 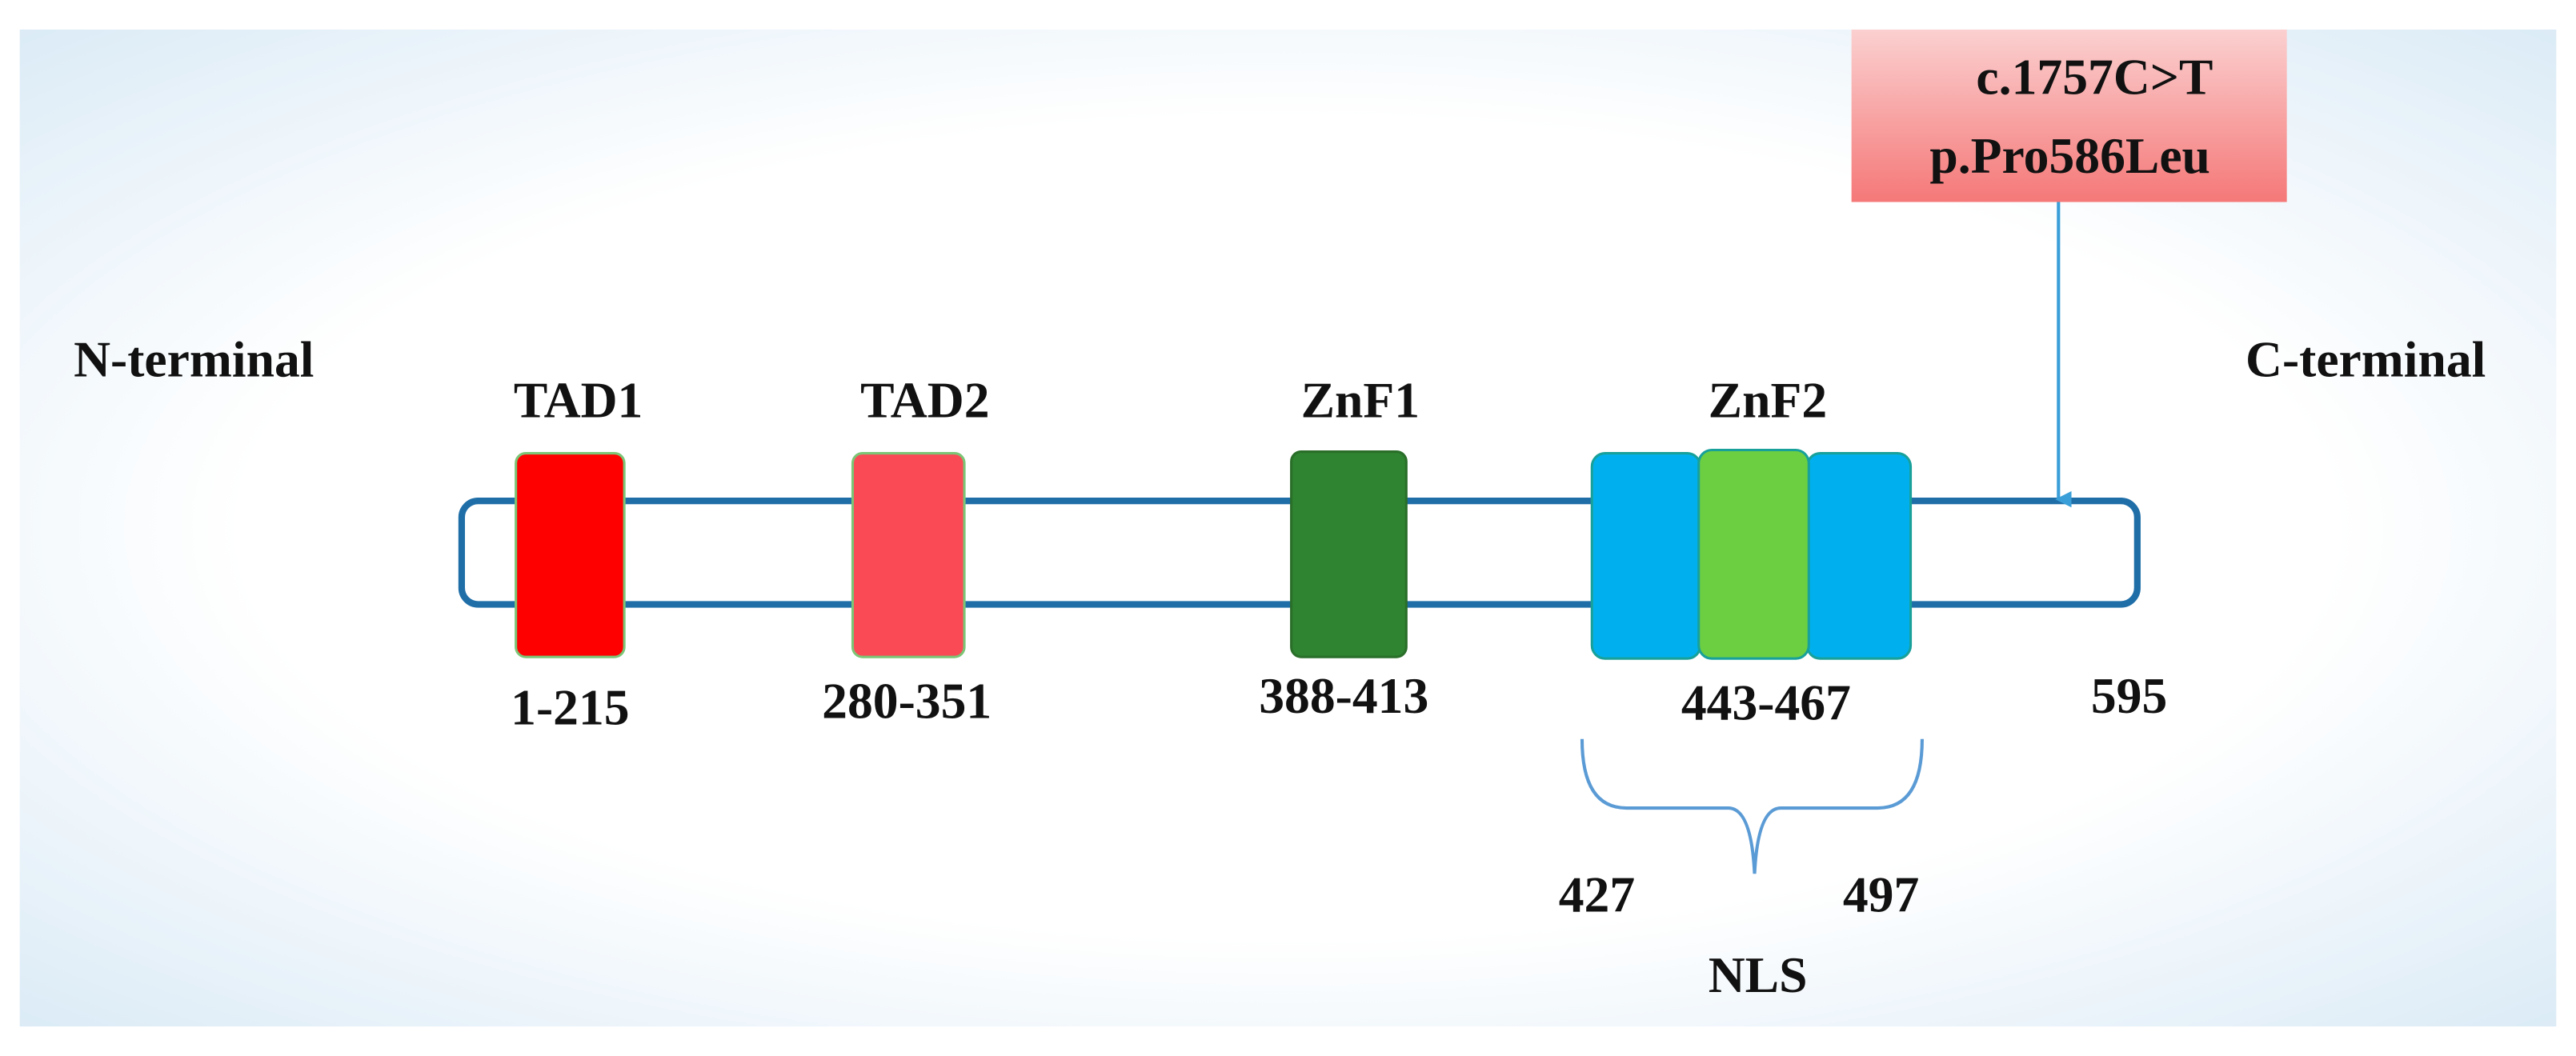 I want to click on mutation-cdna: c.1757C>T, so click(x=2094, y=76).